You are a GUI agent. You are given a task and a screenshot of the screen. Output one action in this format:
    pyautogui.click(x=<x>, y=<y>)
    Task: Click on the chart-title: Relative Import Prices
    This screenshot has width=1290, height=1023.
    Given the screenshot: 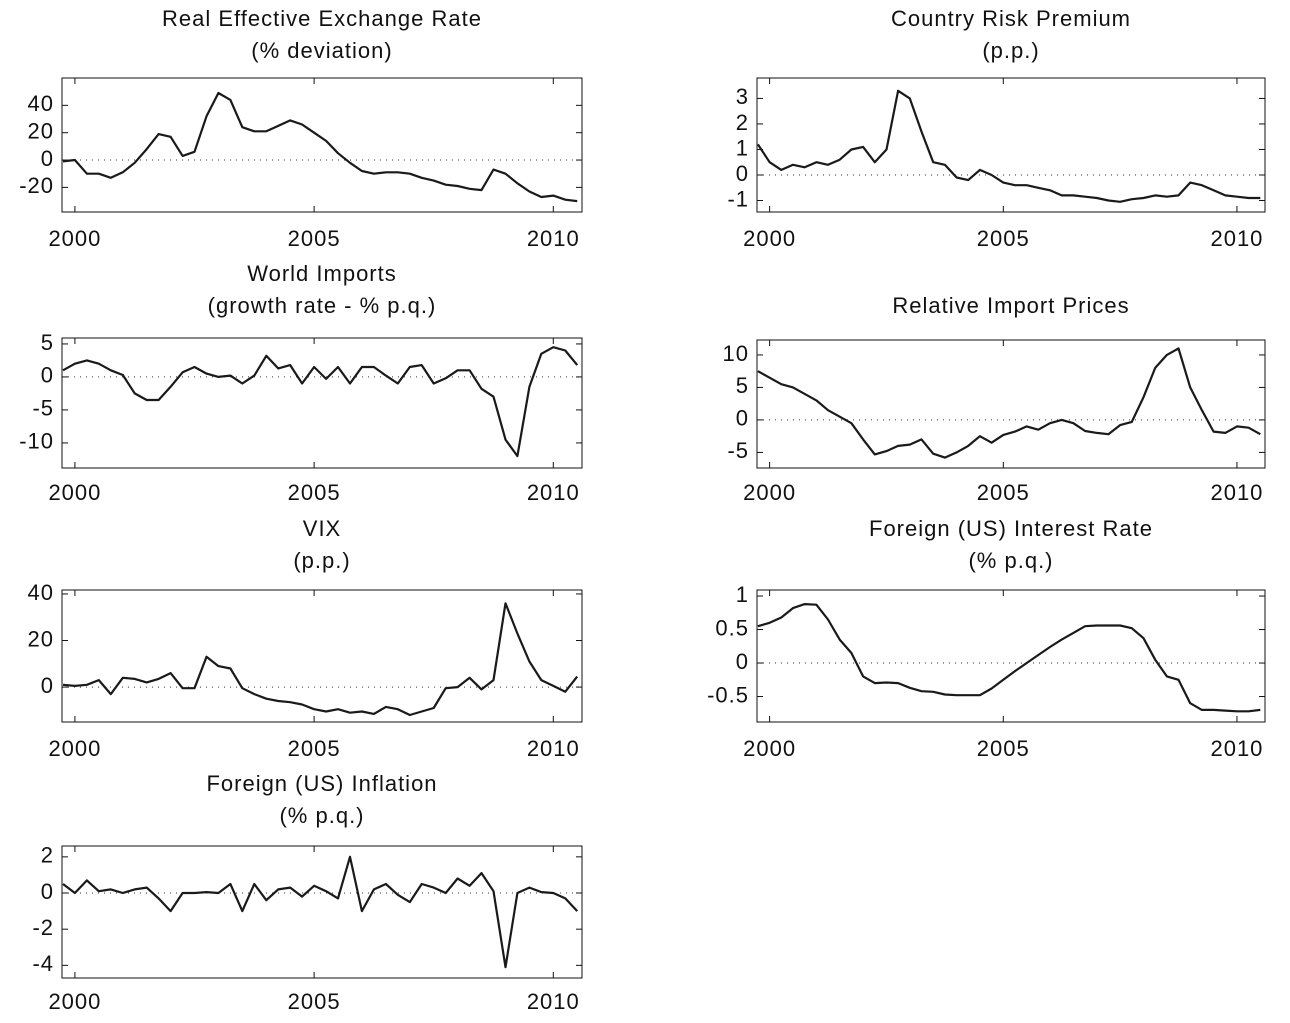 What is the action you would take?
    pyautogui.click(x=1010, y=305)
    